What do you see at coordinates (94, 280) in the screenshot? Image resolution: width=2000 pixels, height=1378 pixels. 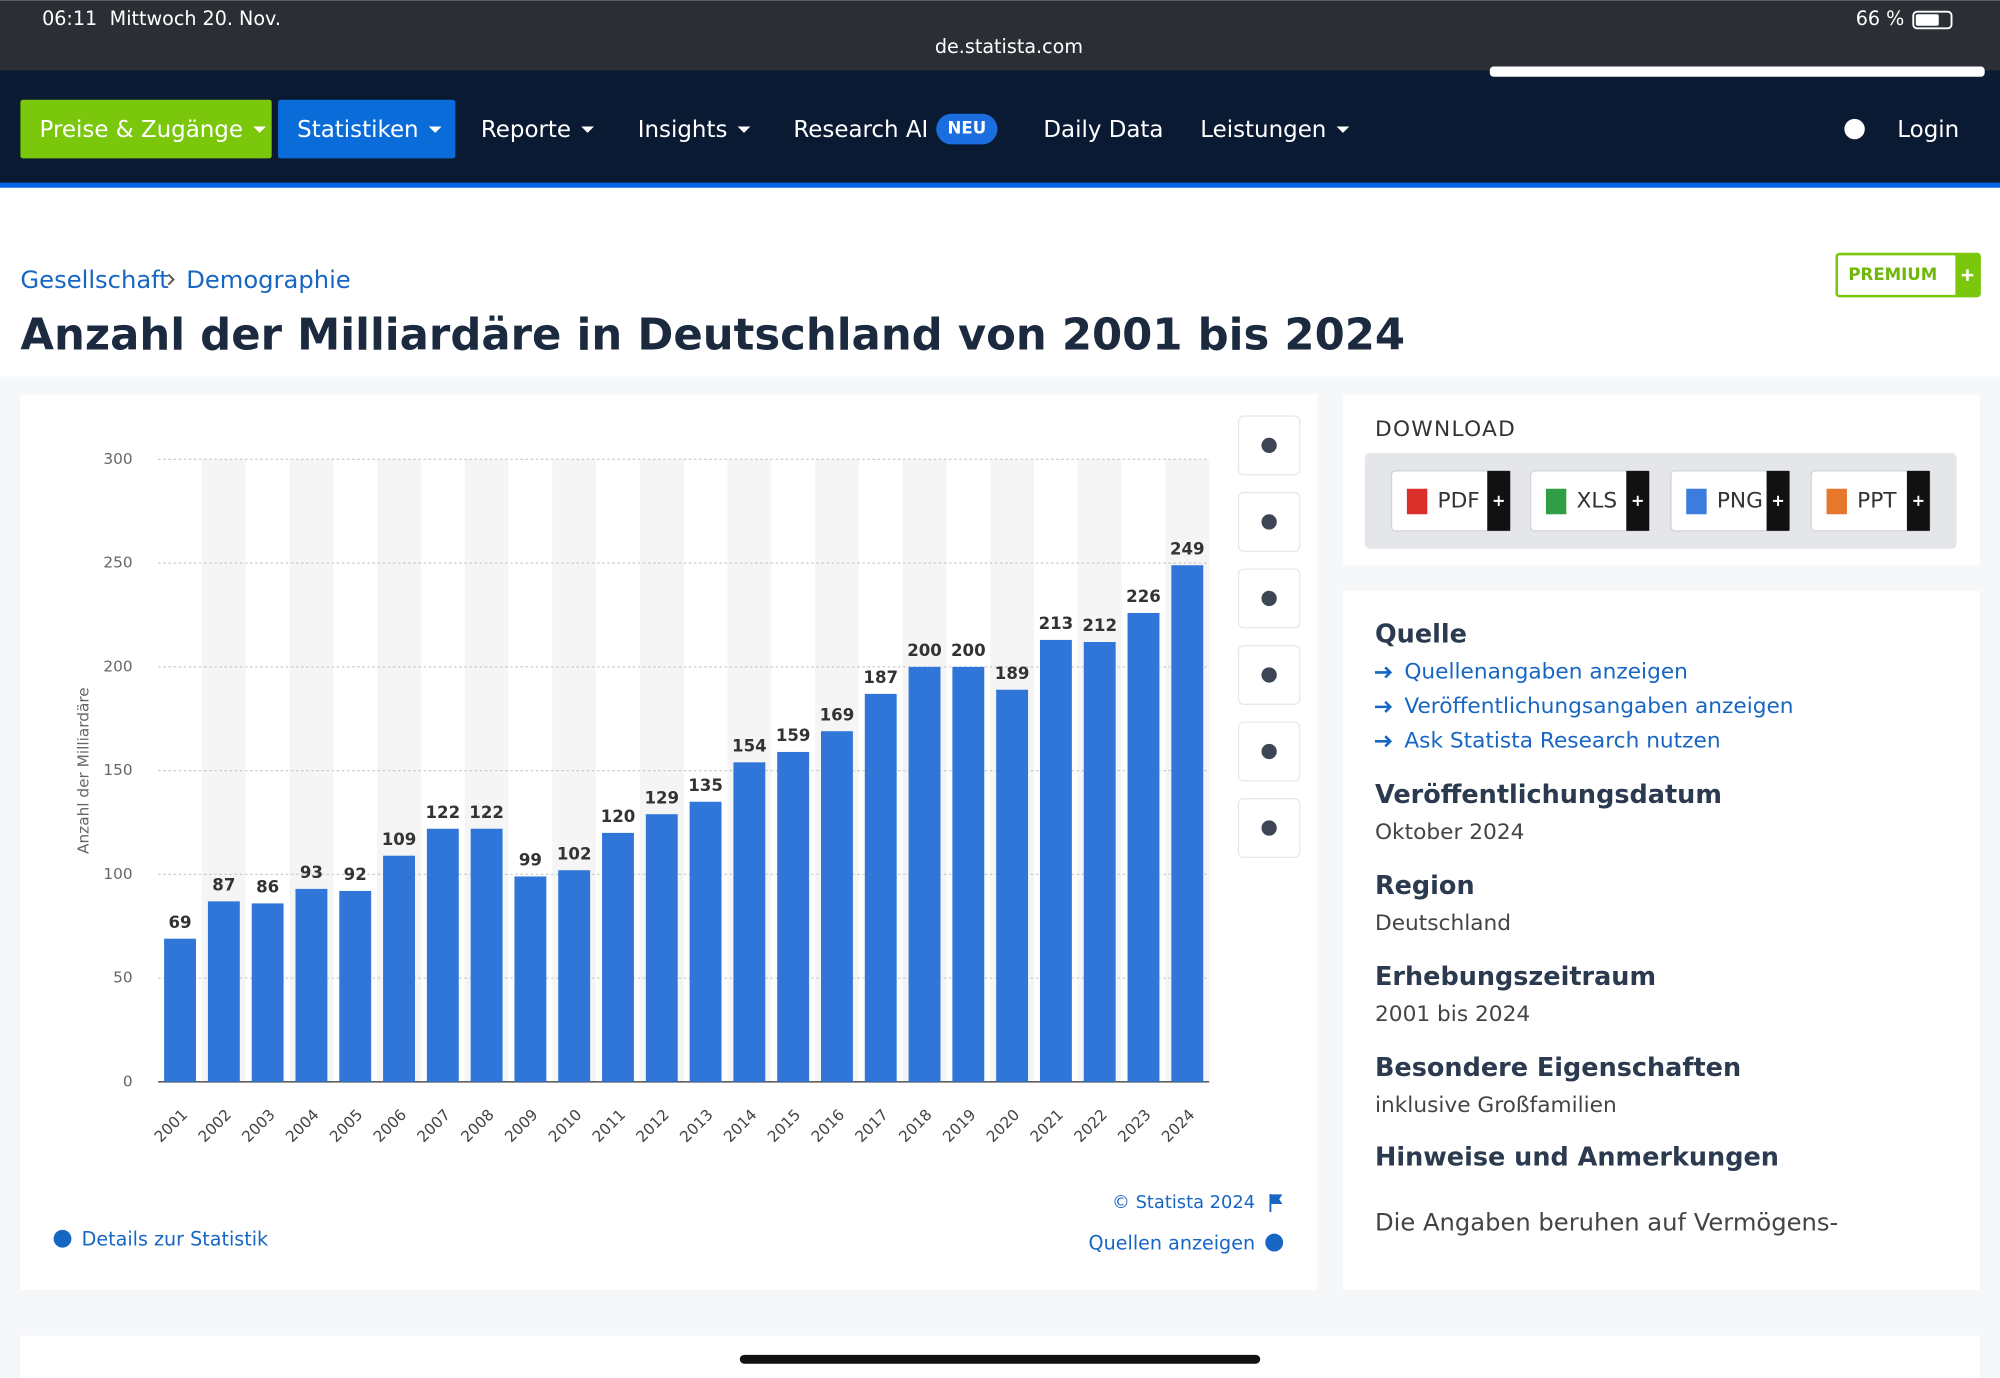 I see `breadcrumb: Gesellschaft` at bounding box center [94, 280].